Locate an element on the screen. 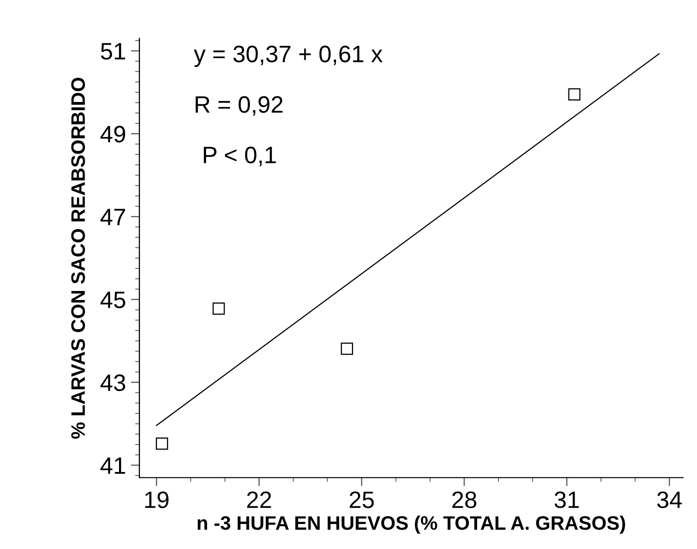 Image resolution: width=697 pixels, height=549 pixels. y-axis-title: % LARVAS CON SACO REABSORBIDO is located at coordinates (78, 258).